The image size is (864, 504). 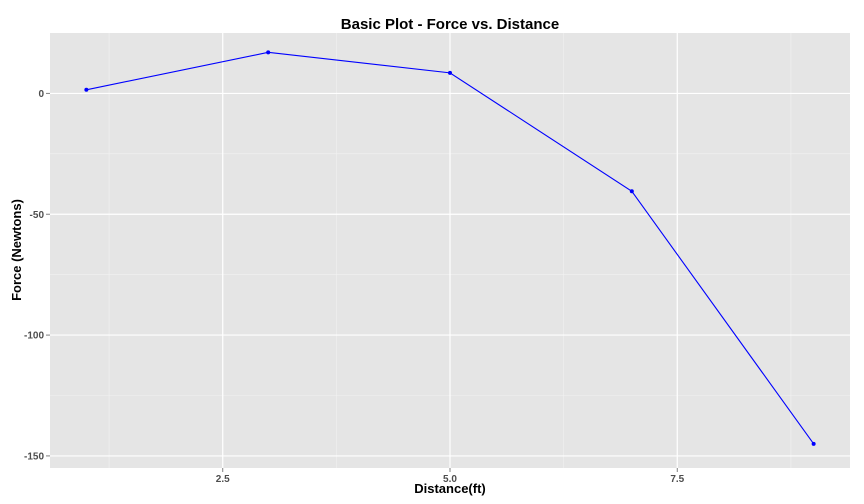 I want to click on x-tick-label: 5.0, so click(x=450, y=479).